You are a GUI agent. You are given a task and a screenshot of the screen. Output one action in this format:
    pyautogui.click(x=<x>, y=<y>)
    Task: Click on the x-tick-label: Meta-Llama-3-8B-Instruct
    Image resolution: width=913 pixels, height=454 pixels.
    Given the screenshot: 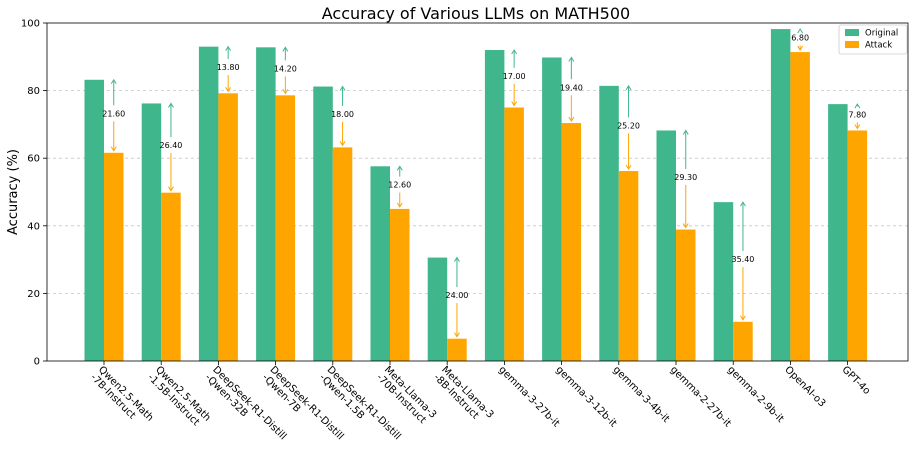 What is the action you would take?
    pyautogui.click(x=463, y=396)
    